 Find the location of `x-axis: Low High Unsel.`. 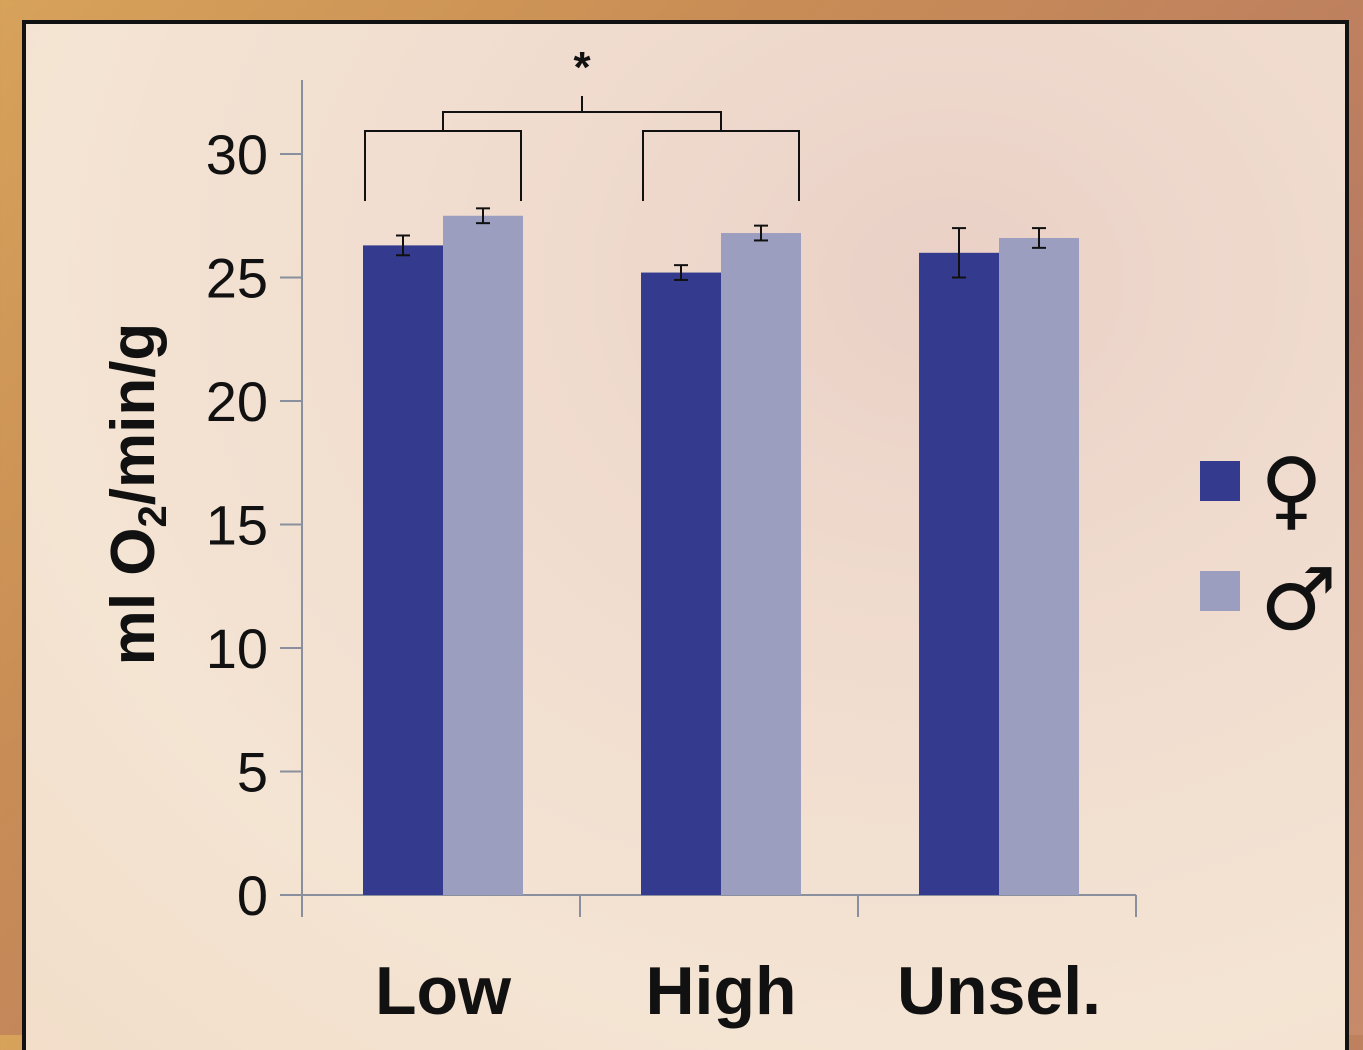

x-axis: Low High Unsel. is located at coordinates (719, 961).